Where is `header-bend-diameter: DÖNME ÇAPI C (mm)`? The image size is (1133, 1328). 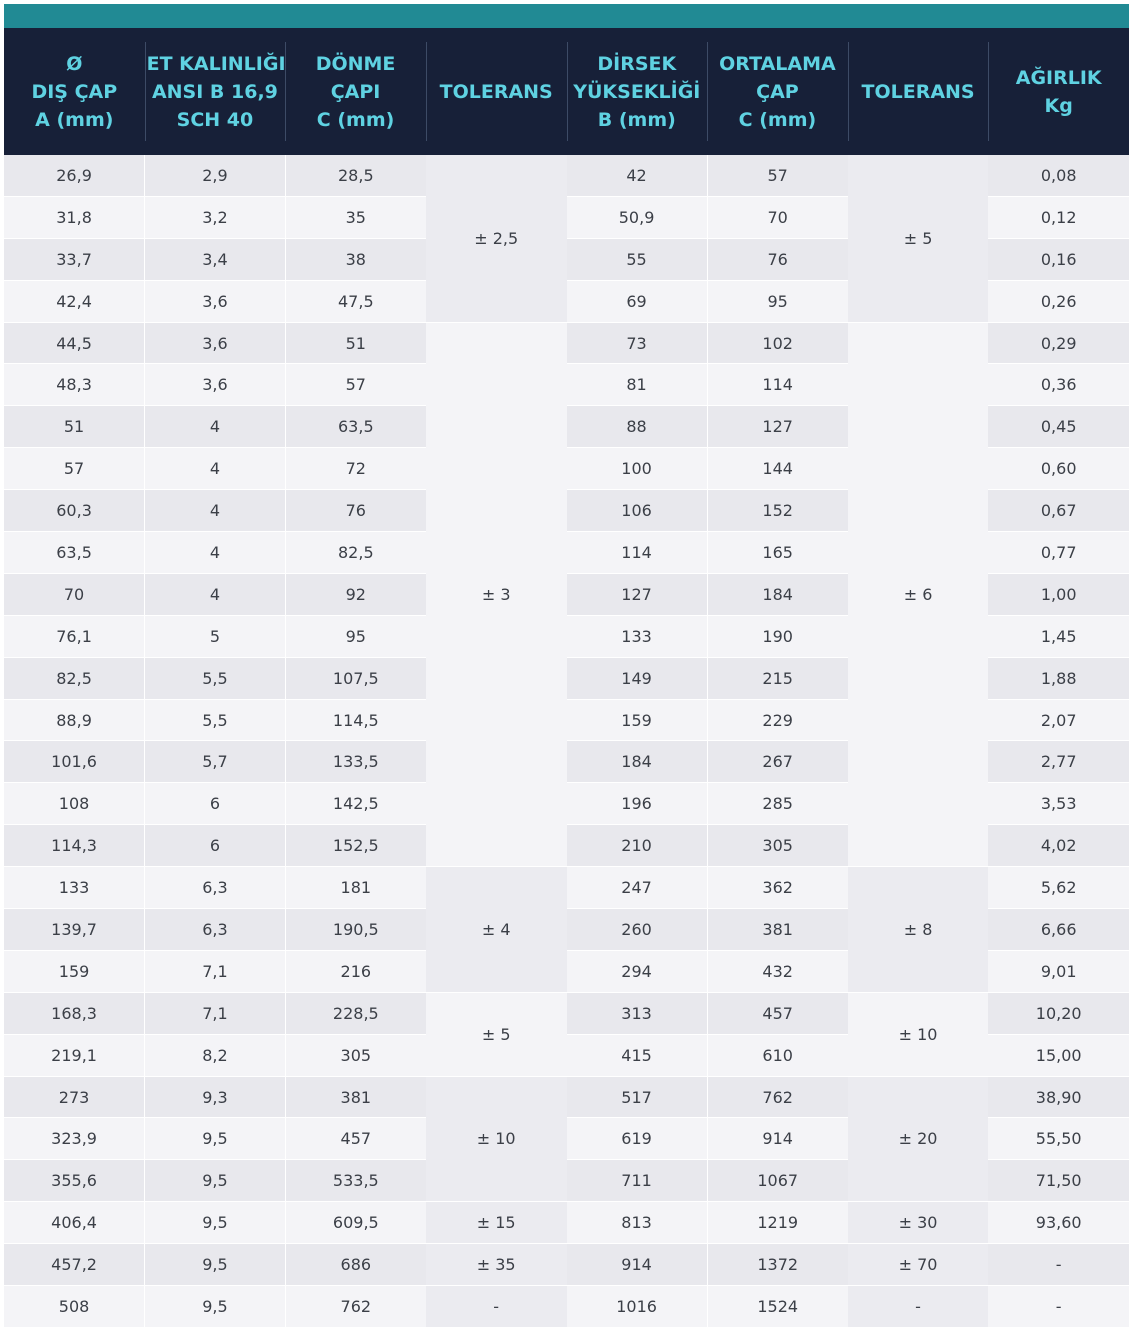
header-bend-diameter: DÖNME ÇAPI C (mm) is located at coordinates (355, 91).